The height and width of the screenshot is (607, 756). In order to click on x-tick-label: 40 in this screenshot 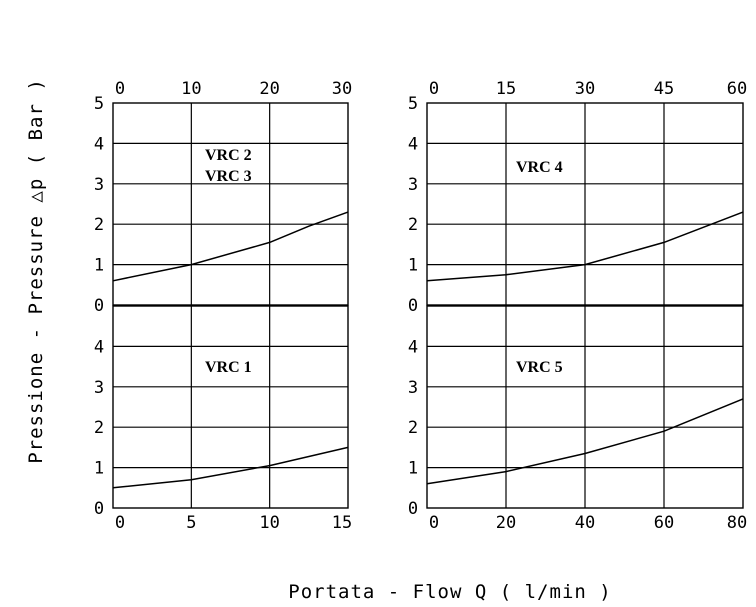, I will do `click(585, 523)`.